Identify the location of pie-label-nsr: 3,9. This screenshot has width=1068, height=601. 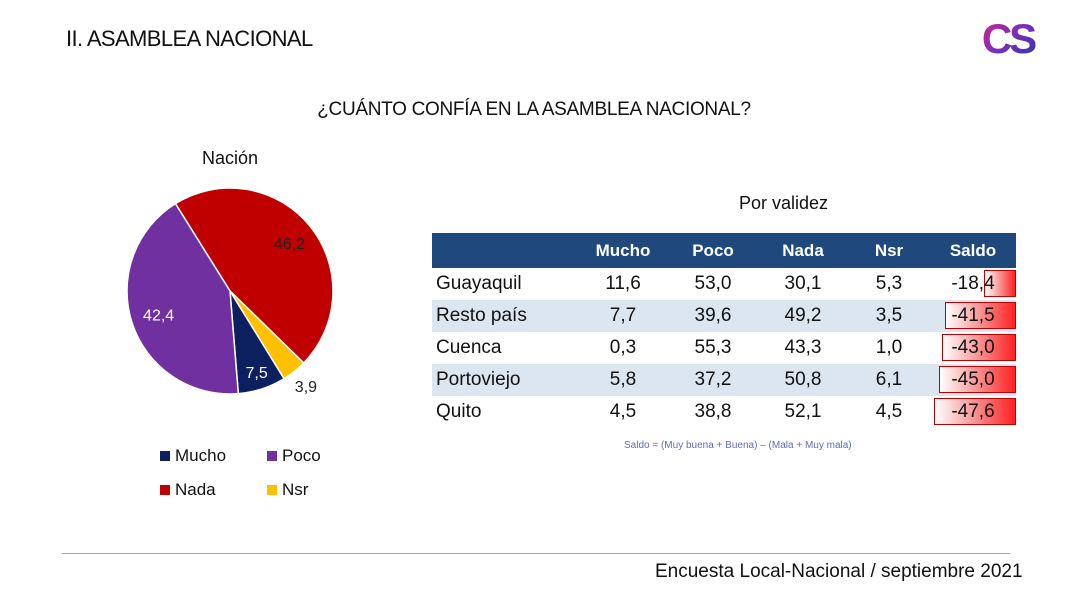
(306, 387).